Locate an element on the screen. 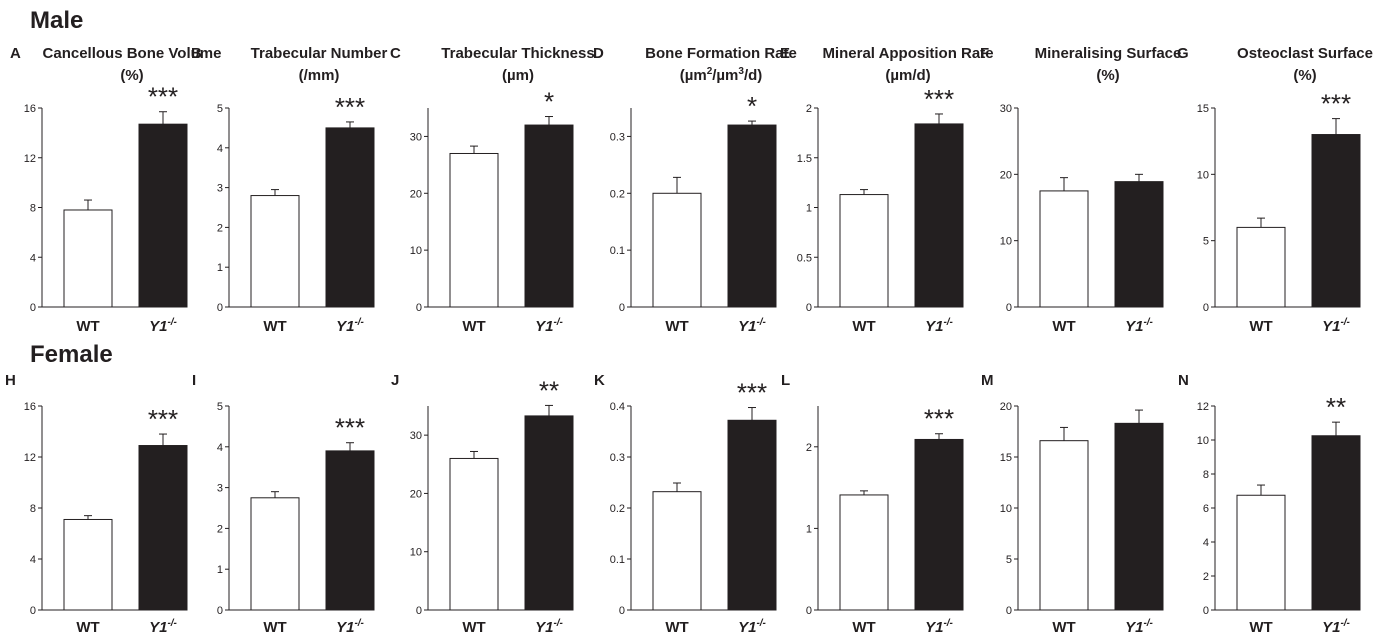 Image resolution: width=1382 pixels, height=637 pixels. panel-j: J 0 10 20 30 WT Y1-/- ** is located at coordinates (482, 504).